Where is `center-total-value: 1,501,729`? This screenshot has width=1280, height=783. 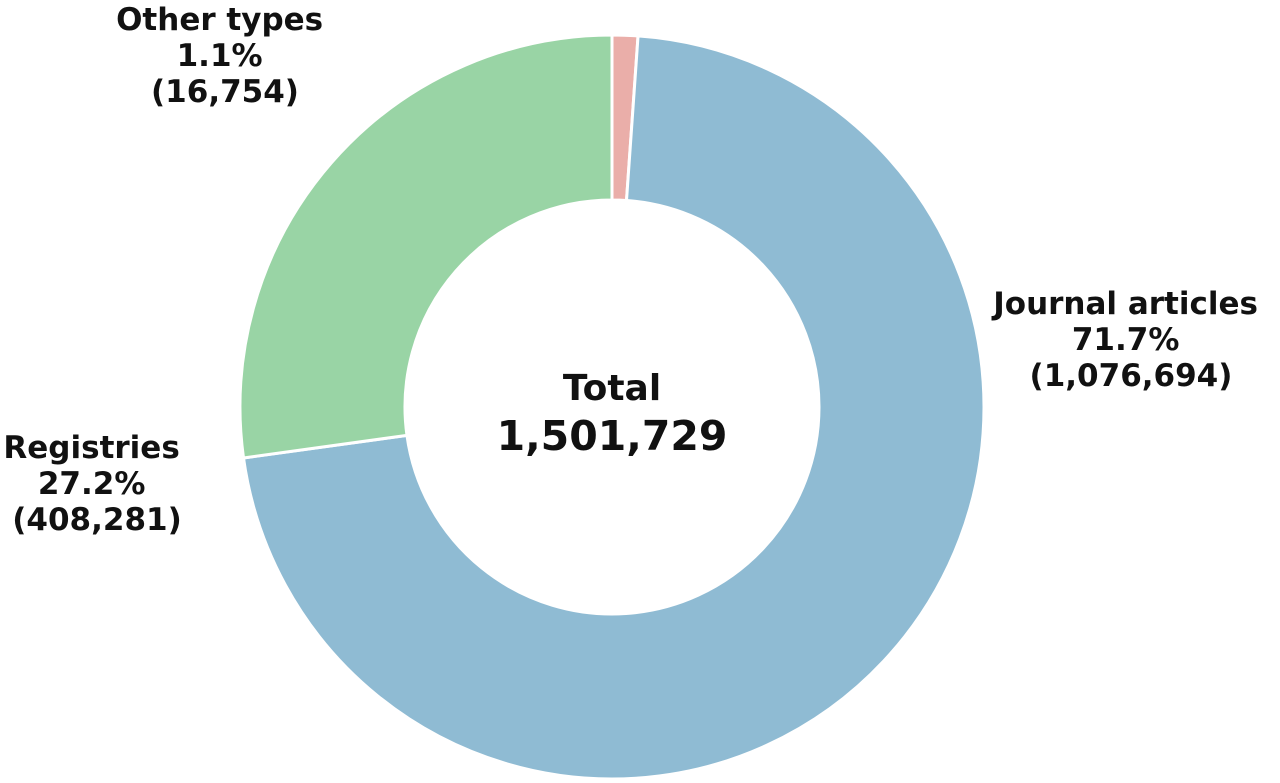
center-total-value: 1,501,729 is located at coordinates (612, 436).